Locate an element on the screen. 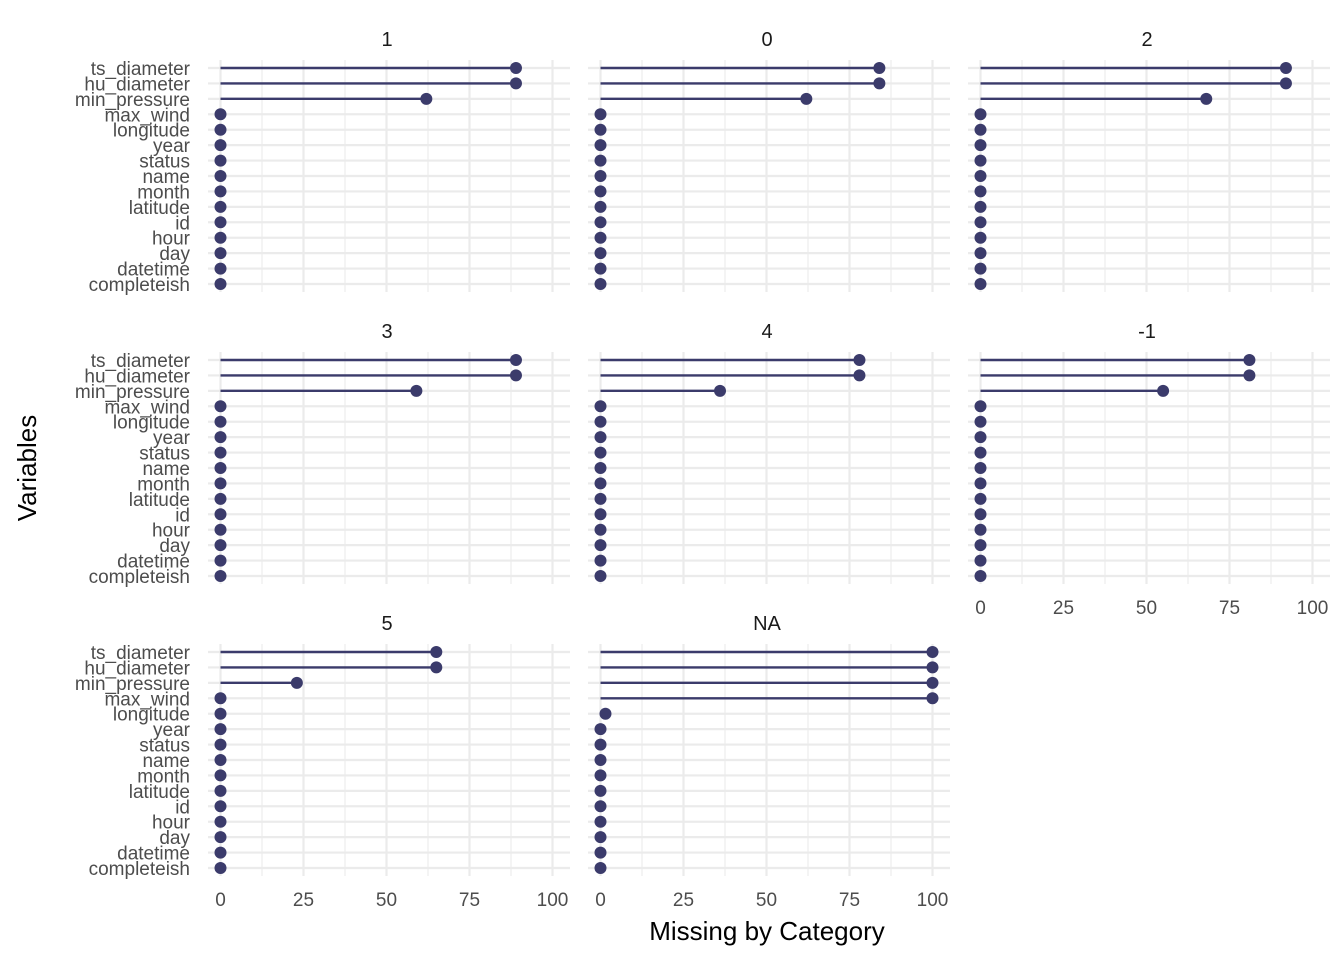  facet-strip-label: 5 is located at coordinates (386, 624).